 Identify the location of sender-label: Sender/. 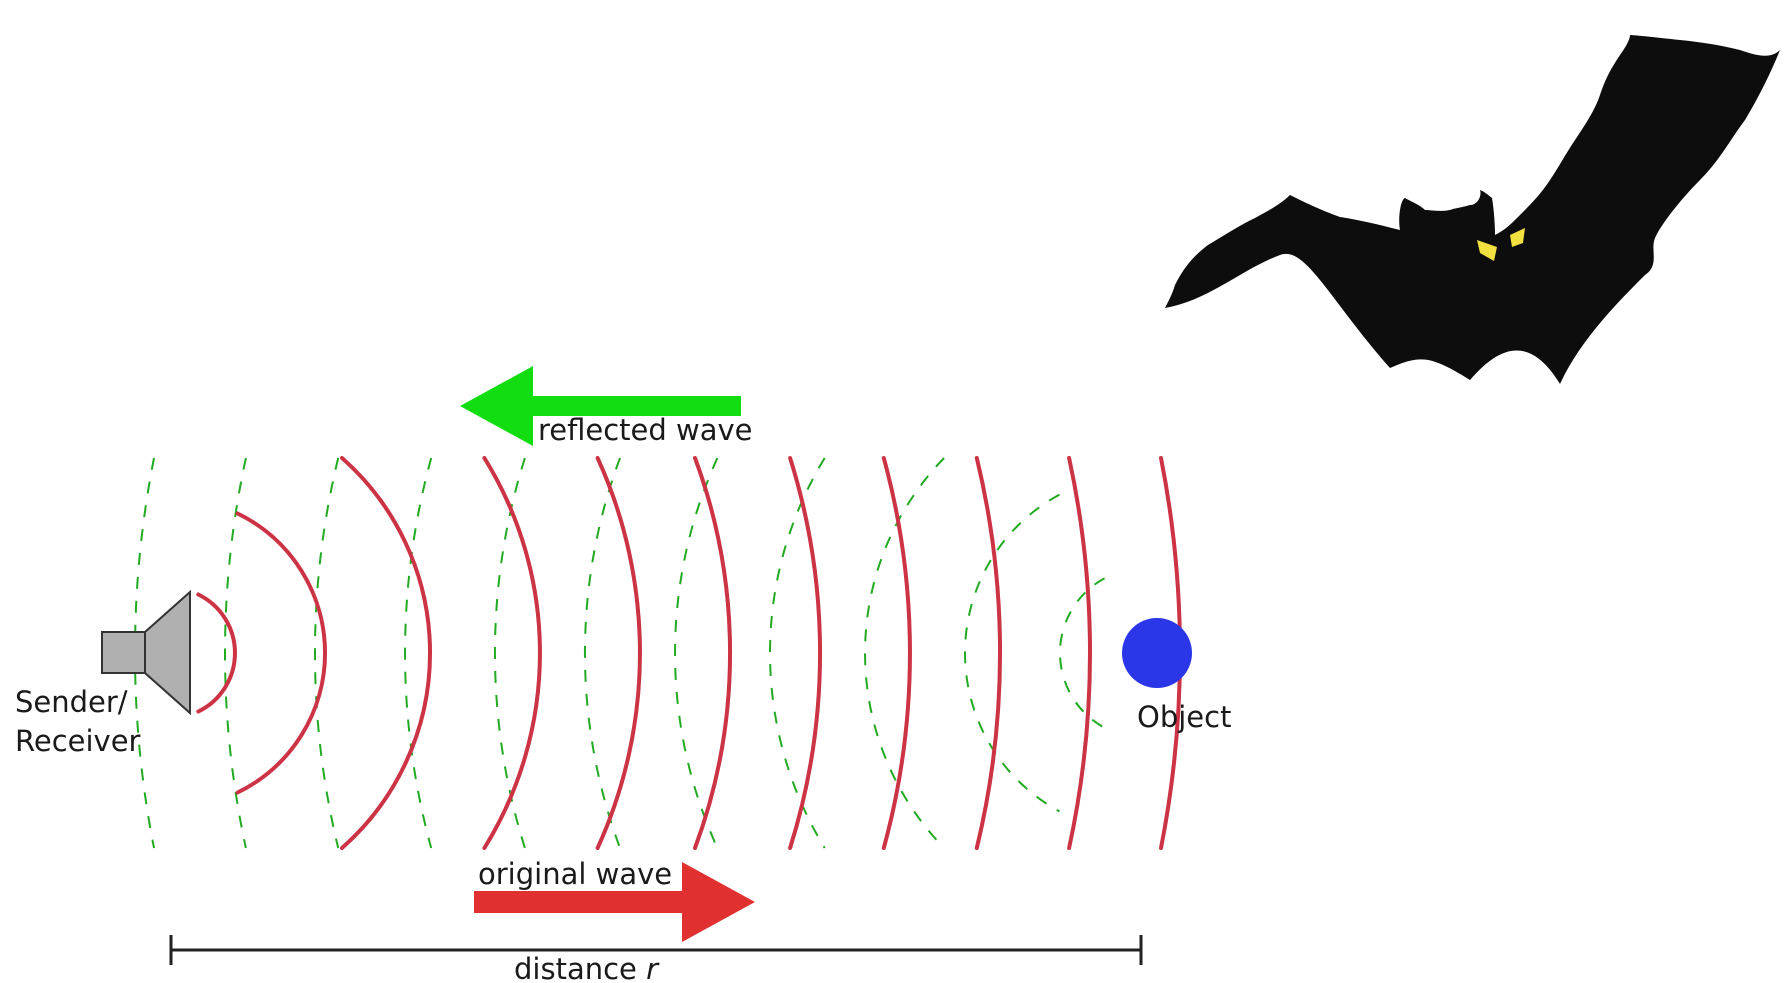
(71, 702).